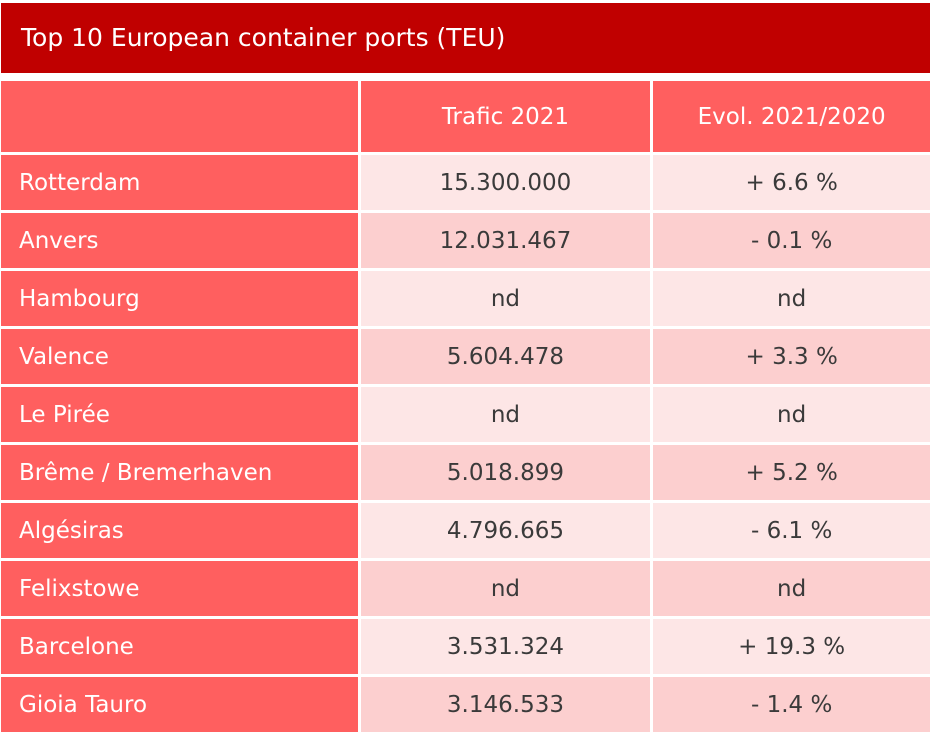 This screenshot has width=930, height=743. I want to click on evolution-value: + 19.3 %, so click(791, 646).